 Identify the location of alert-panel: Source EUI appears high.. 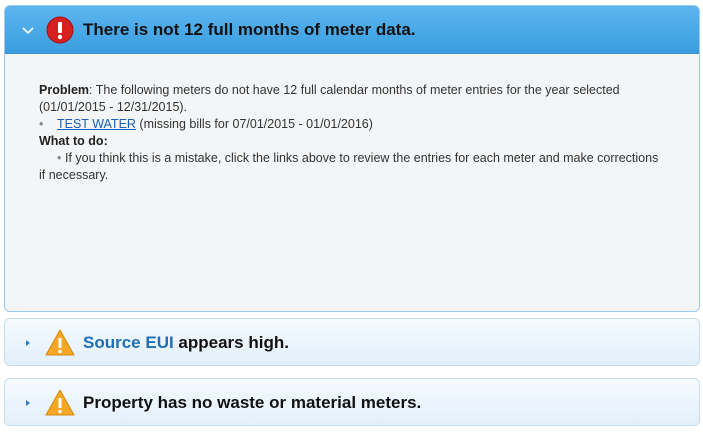
(352, 342).